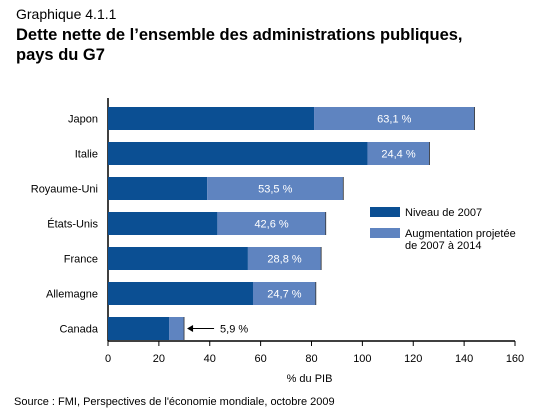  Describe the element at coordinates (362, 359) in the screenshot. I see `x-tick-label: 100` at that location.